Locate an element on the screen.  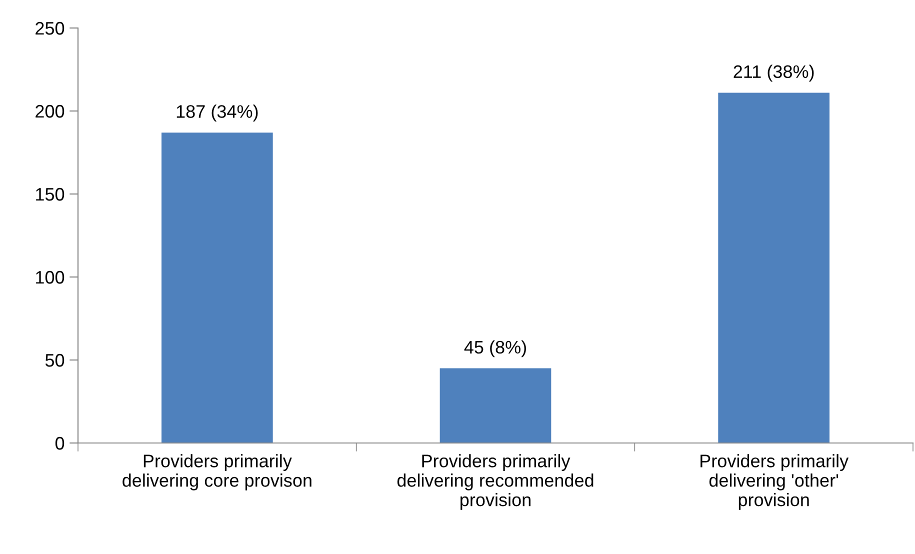
y-tick-label: 100 is located at coordinates (50, 277).